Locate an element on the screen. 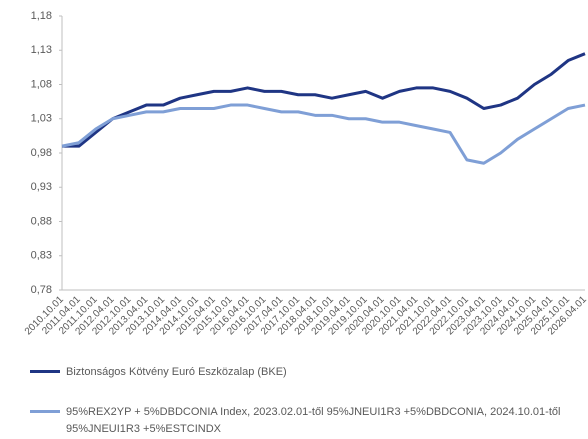 The height and width of the screenshot is (439, 588). y-tick-label: 0,88 is located at coordinates (41, 221).